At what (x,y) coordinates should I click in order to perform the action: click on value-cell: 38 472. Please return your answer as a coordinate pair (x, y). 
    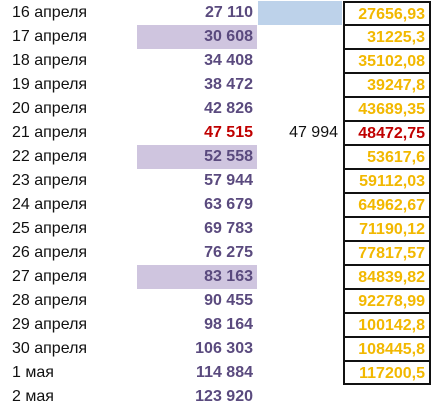
    Looking at the image, I should click on (228, 84).